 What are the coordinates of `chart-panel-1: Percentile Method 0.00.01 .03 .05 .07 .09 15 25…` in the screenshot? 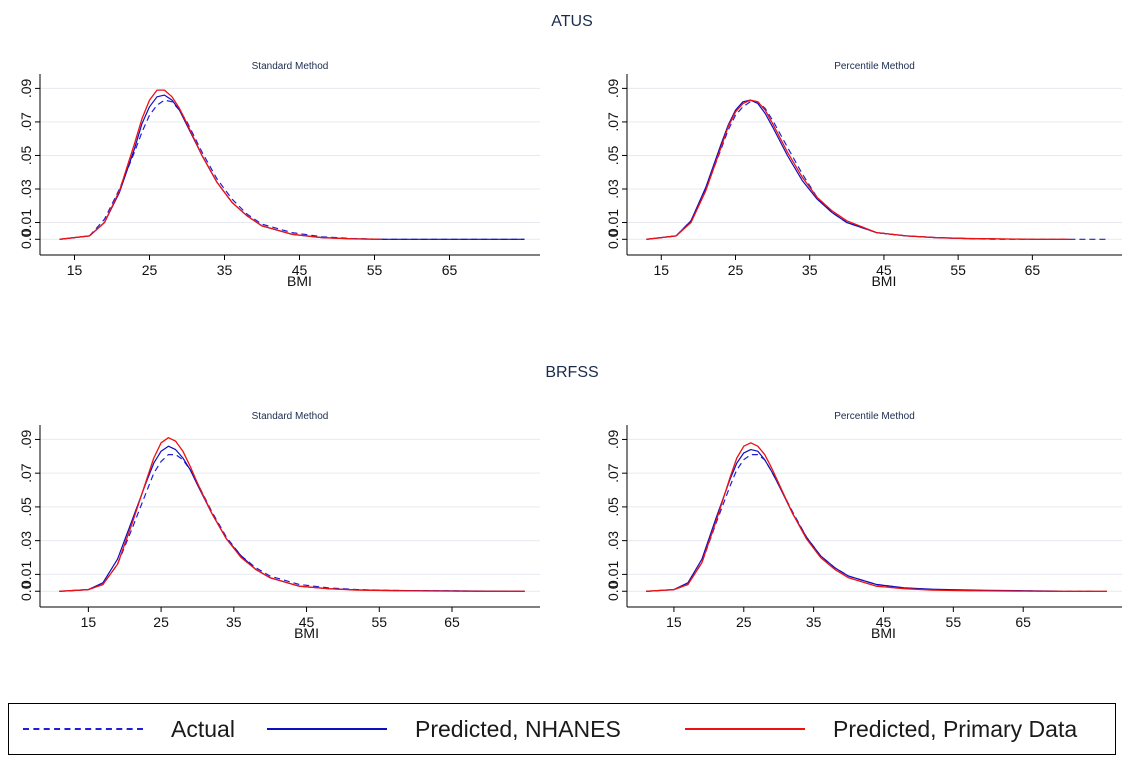 It's located at (863, 175).